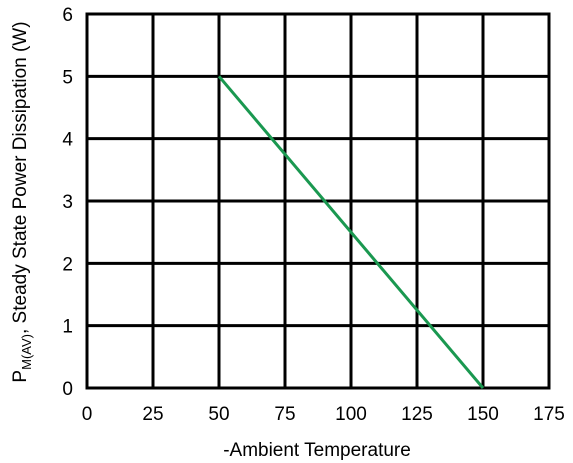 The image size is (573, 463). Describe the element at coordinates (67, 15) in the screenshot. I see `y-tick-label: 6` at that location.